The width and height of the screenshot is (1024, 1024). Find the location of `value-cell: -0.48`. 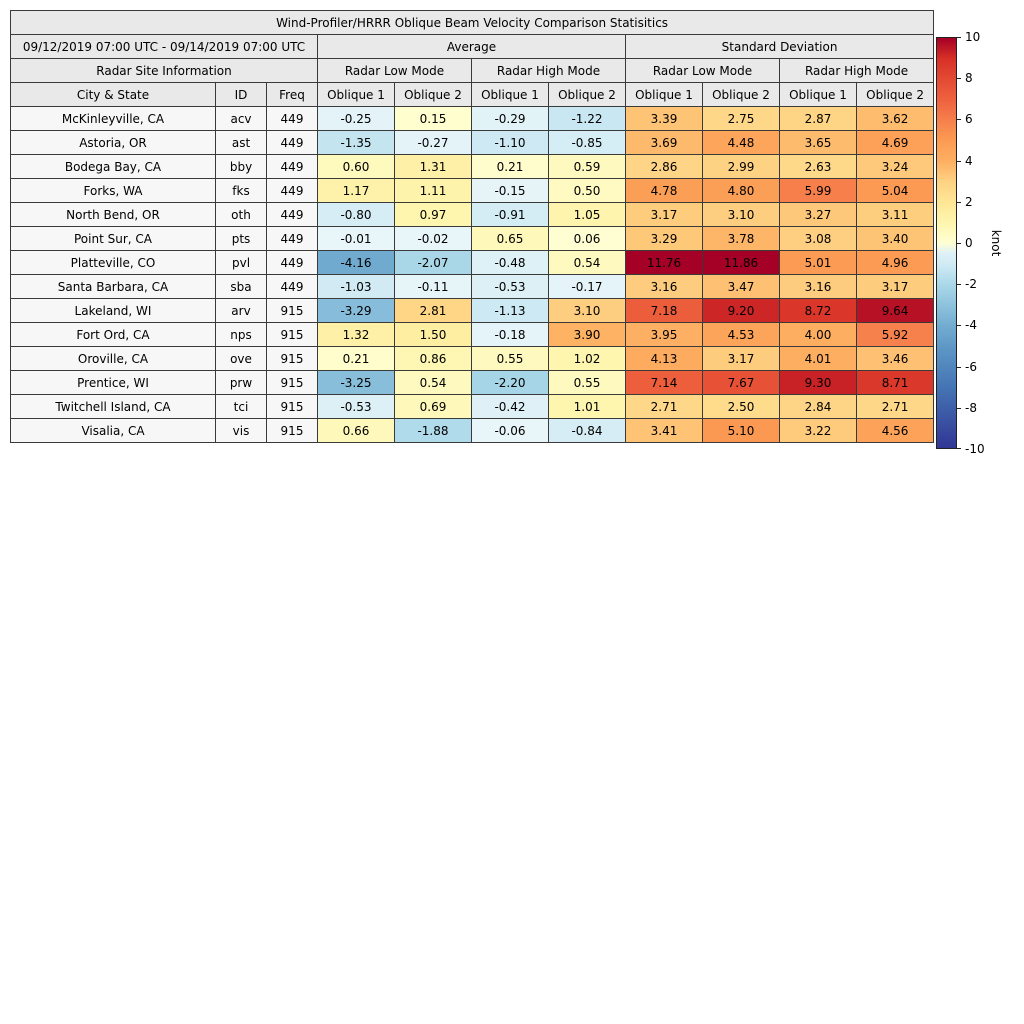

value-cell: -0.48 is located at coordinates (510, 262).